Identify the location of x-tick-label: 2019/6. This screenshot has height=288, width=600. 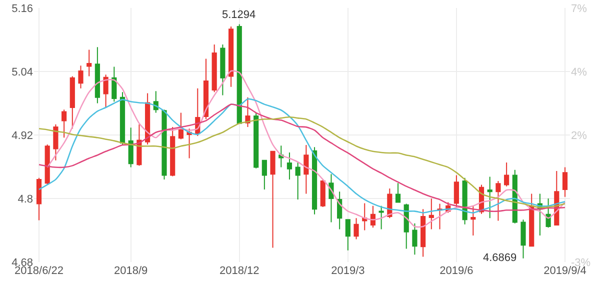
(457, 271).